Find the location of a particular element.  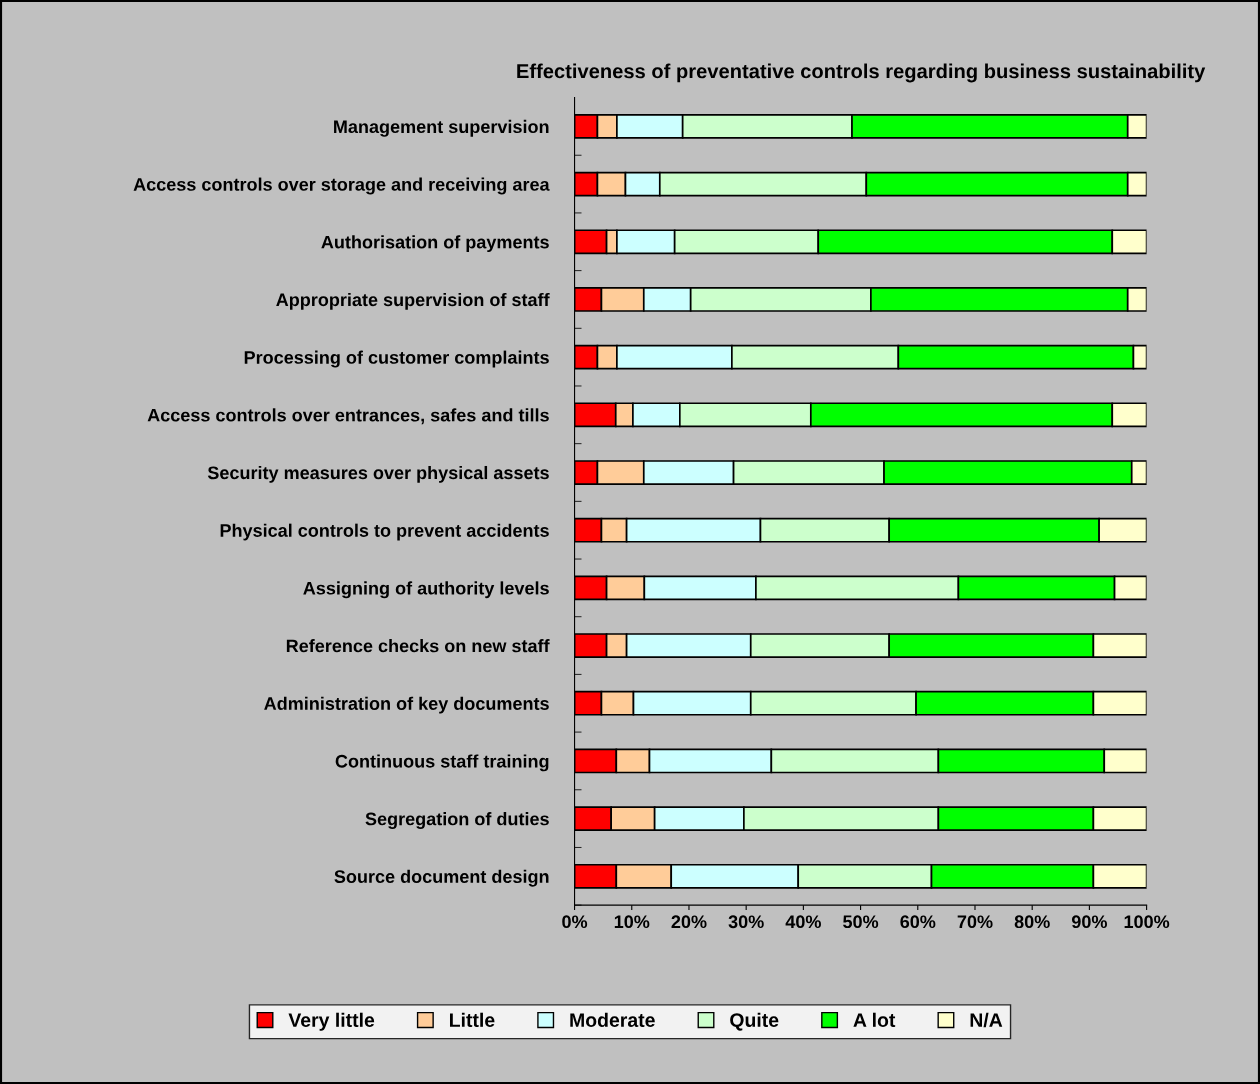

y-tick-label: Management supervision is located at coordinates (441, 128).